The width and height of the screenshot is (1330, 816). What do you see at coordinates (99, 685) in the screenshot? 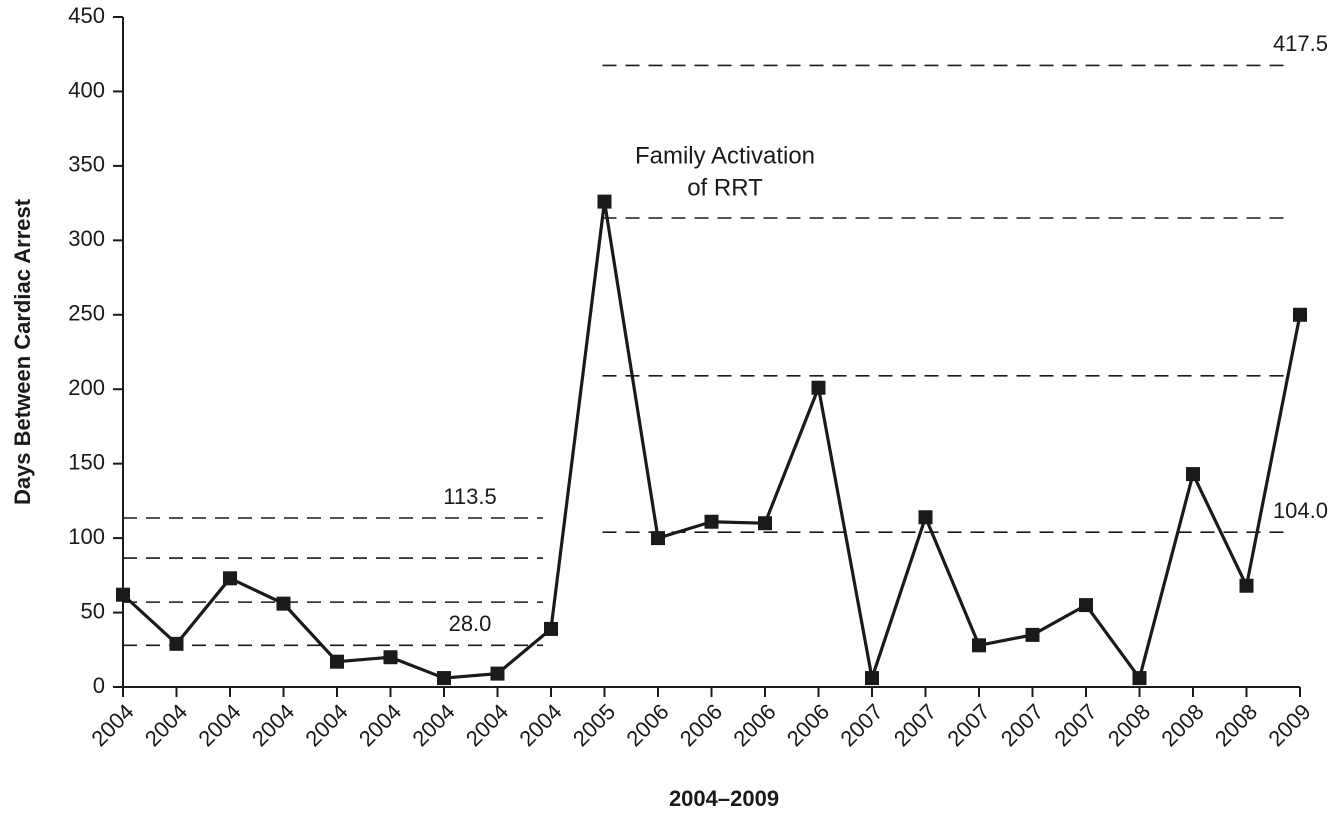
I see `y-tick-label: 0` at bounding box center [99, 685].